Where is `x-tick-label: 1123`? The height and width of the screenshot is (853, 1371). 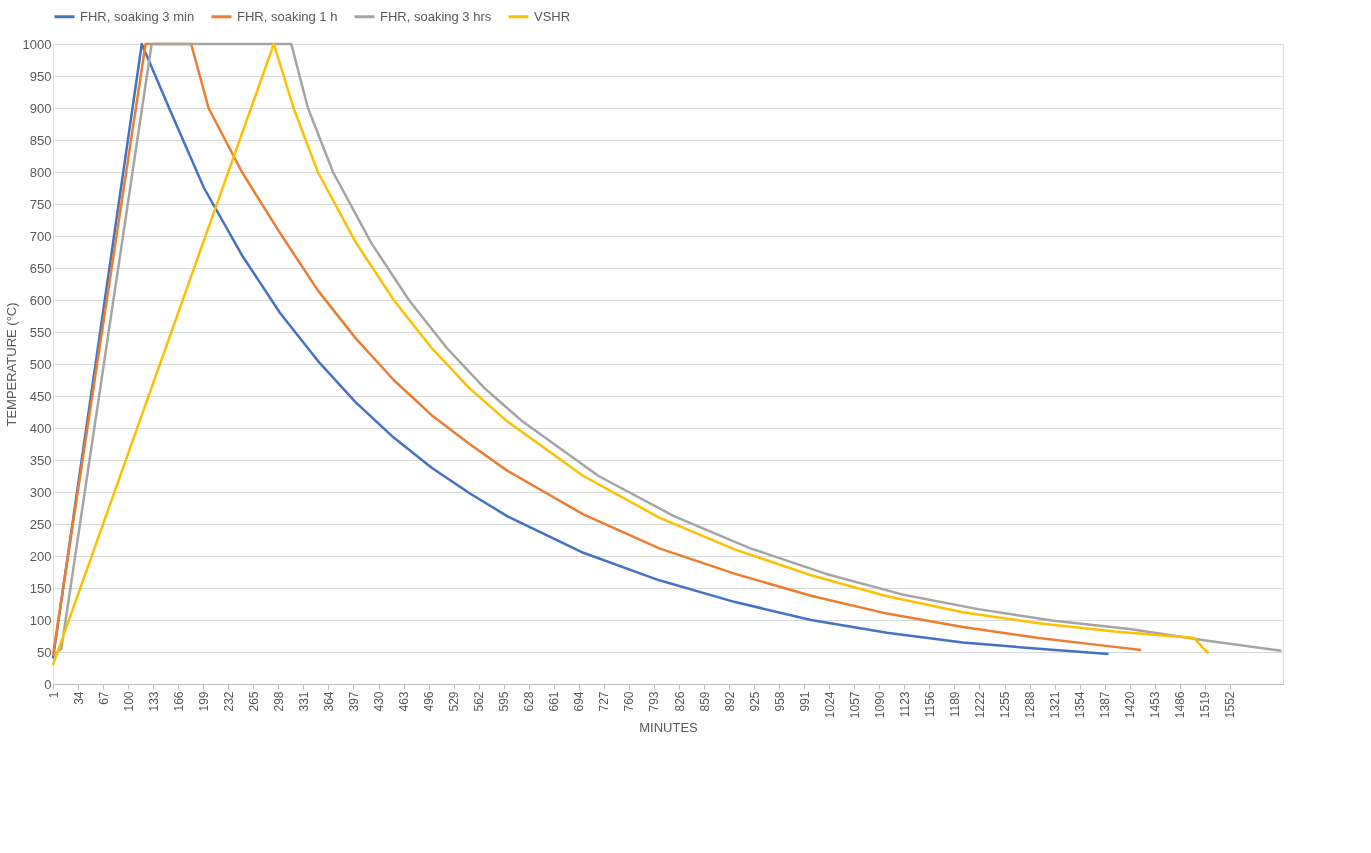 x-tick-label: 1123 is located at coordinates (904, 704).